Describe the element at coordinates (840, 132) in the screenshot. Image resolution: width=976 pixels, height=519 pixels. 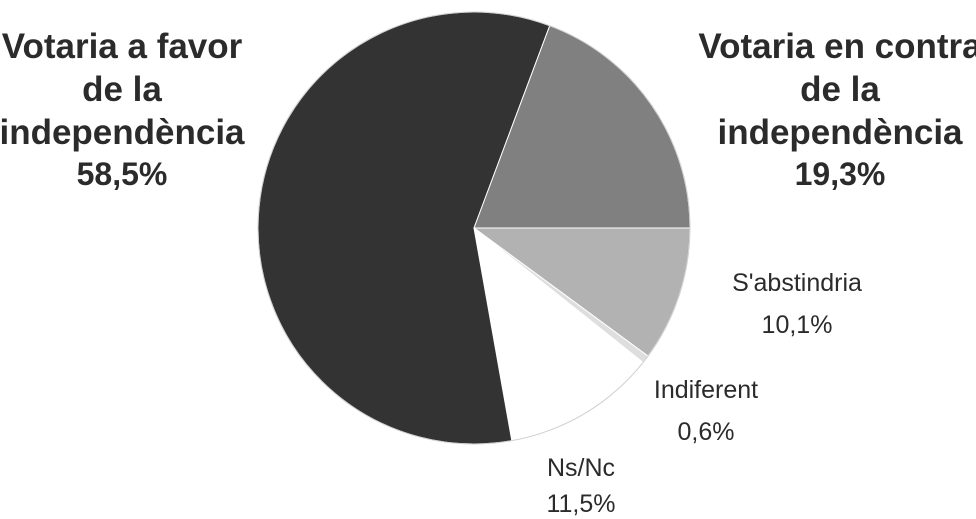
I see `slice-label-contra-line3: independència` at that location.